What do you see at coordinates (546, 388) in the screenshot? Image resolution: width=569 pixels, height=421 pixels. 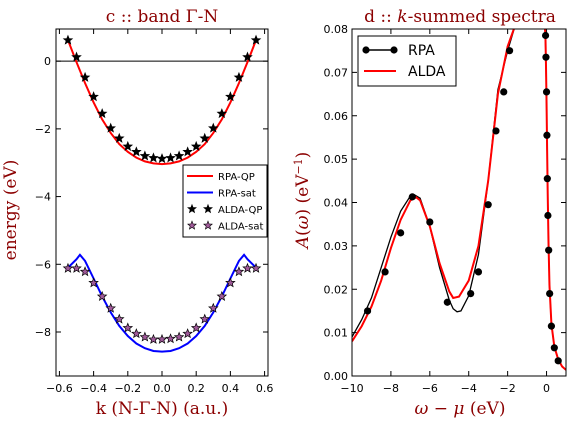 I see `panel-d-x-tick-label: 0` at bounding box center [546, 388].